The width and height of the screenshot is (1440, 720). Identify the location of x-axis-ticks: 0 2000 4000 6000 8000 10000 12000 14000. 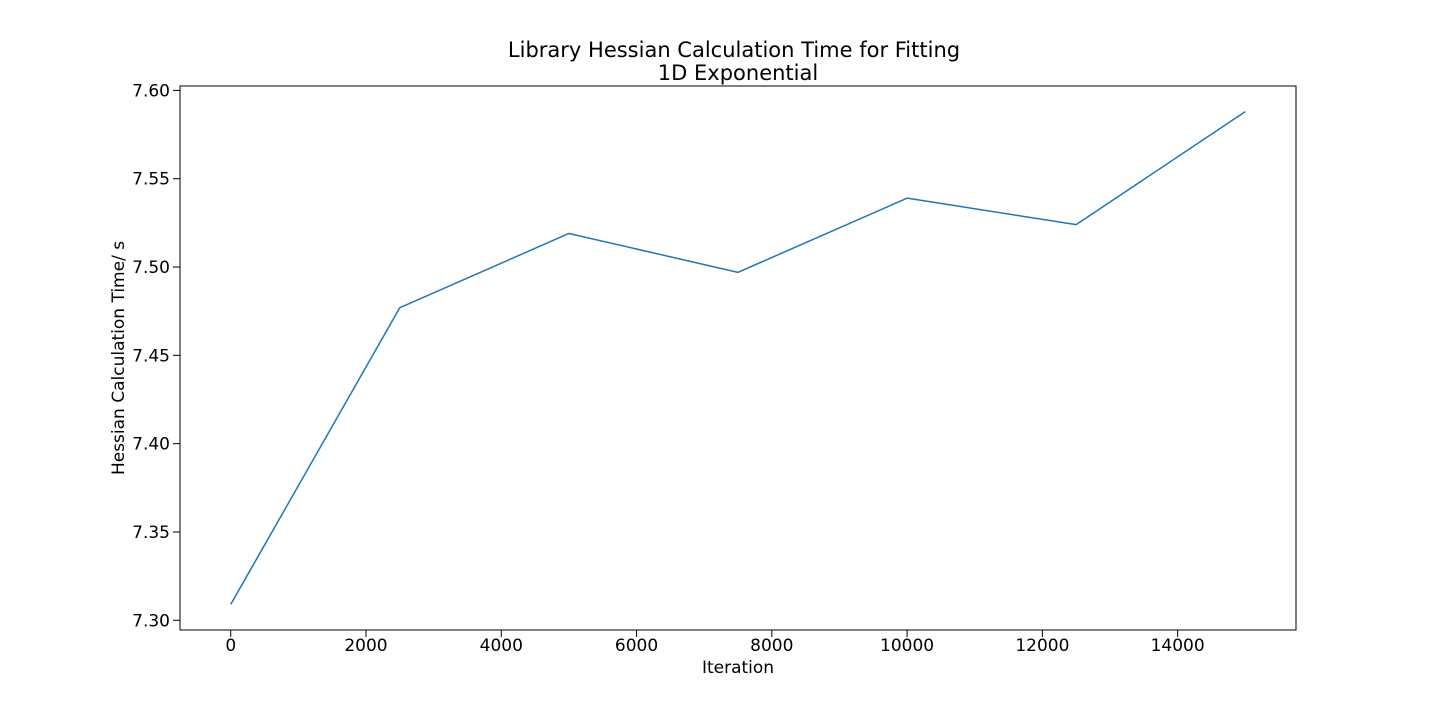
(715, 643).